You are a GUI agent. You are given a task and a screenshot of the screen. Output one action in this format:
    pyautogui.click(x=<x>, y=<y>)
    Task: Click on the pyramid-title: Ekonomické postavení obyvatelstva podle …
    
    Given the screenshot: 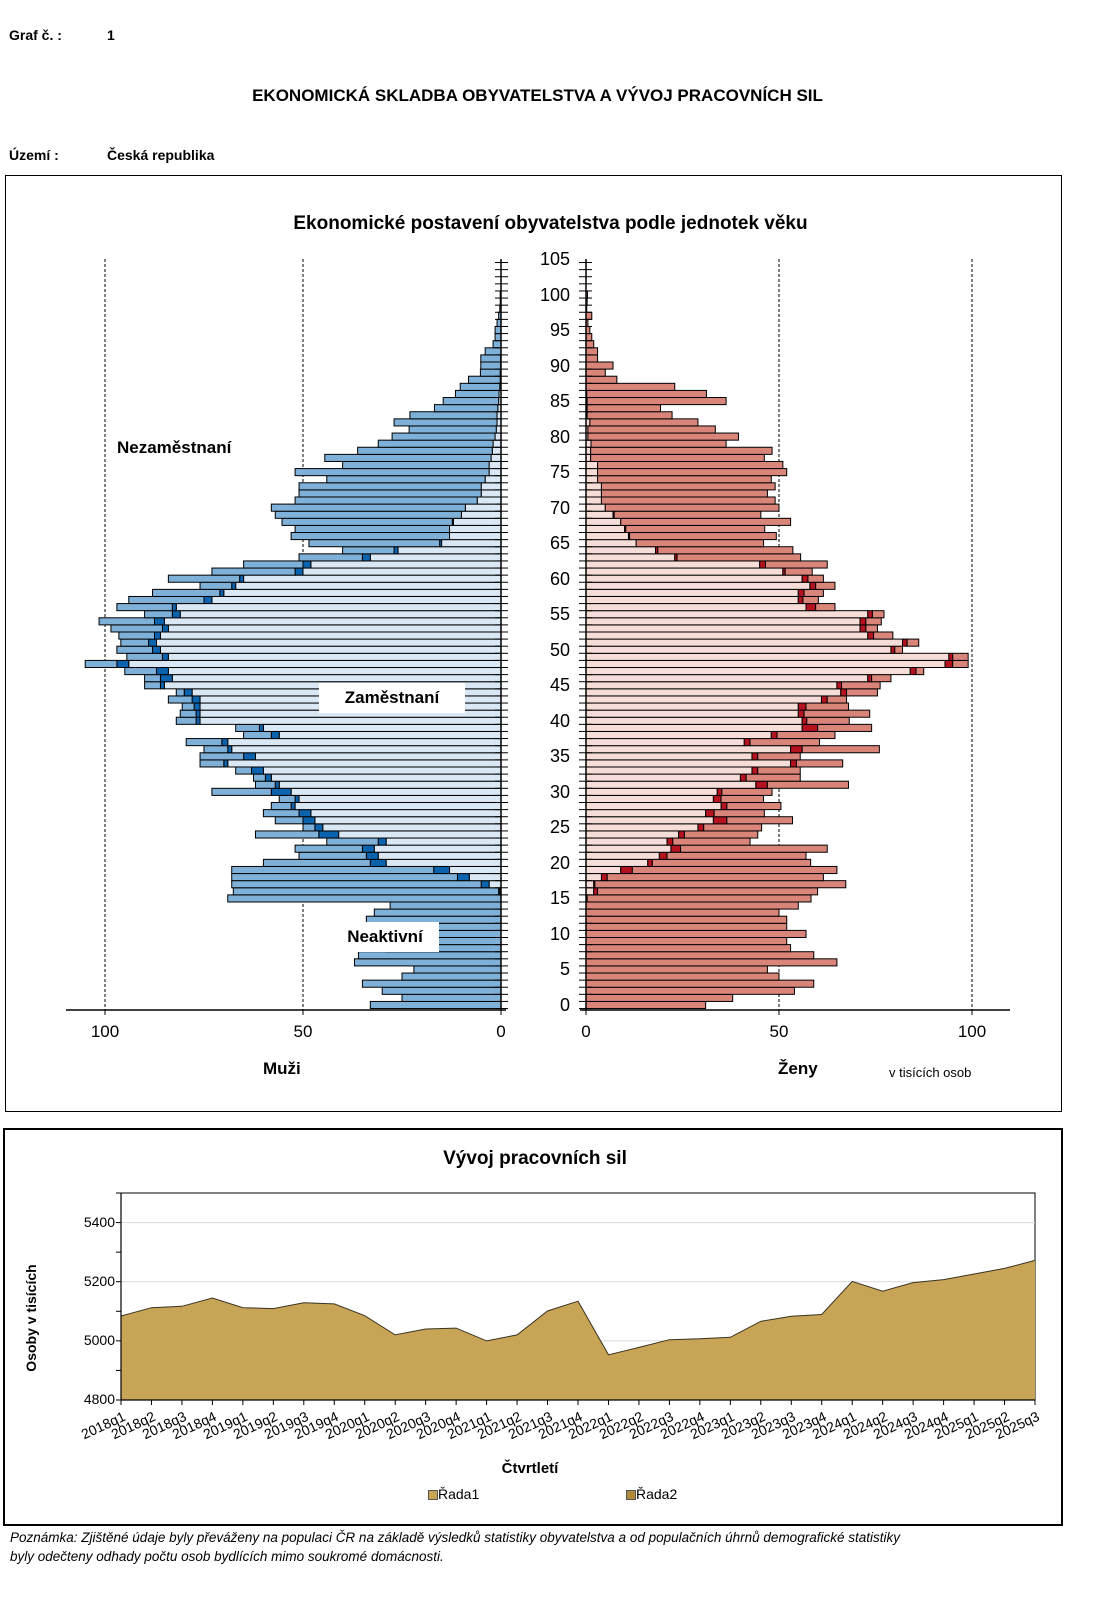 What is the action you would take?
    pyautogui.click(x=550, y=223)
    